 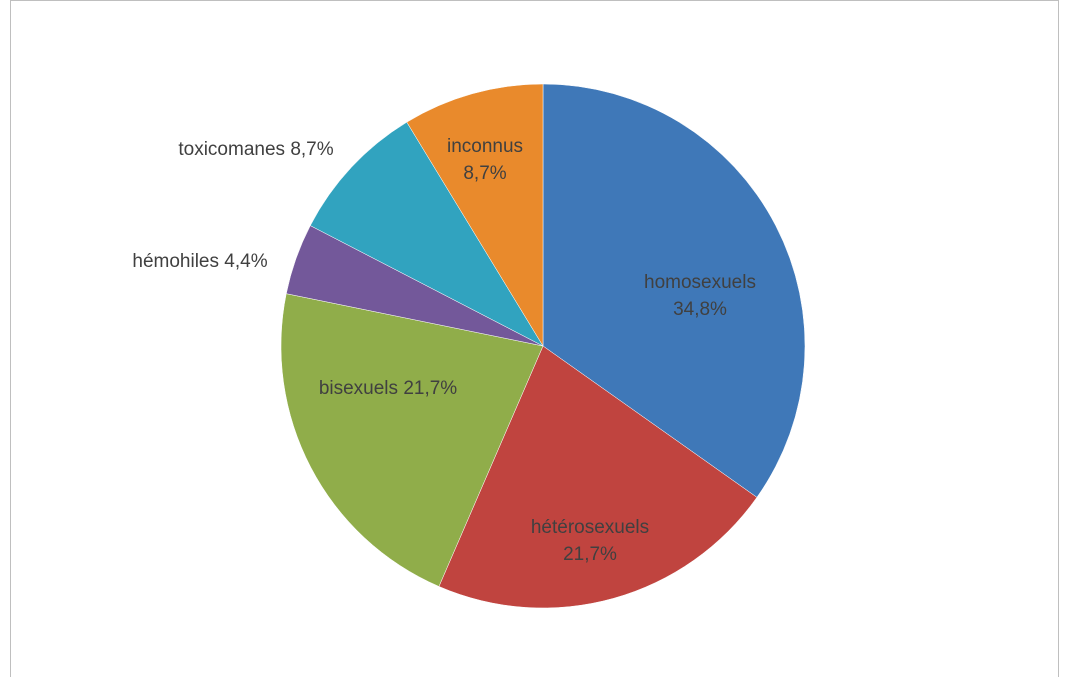 I want to click on data-label: homosexuels 34,8%, so click(x=700, y=296).